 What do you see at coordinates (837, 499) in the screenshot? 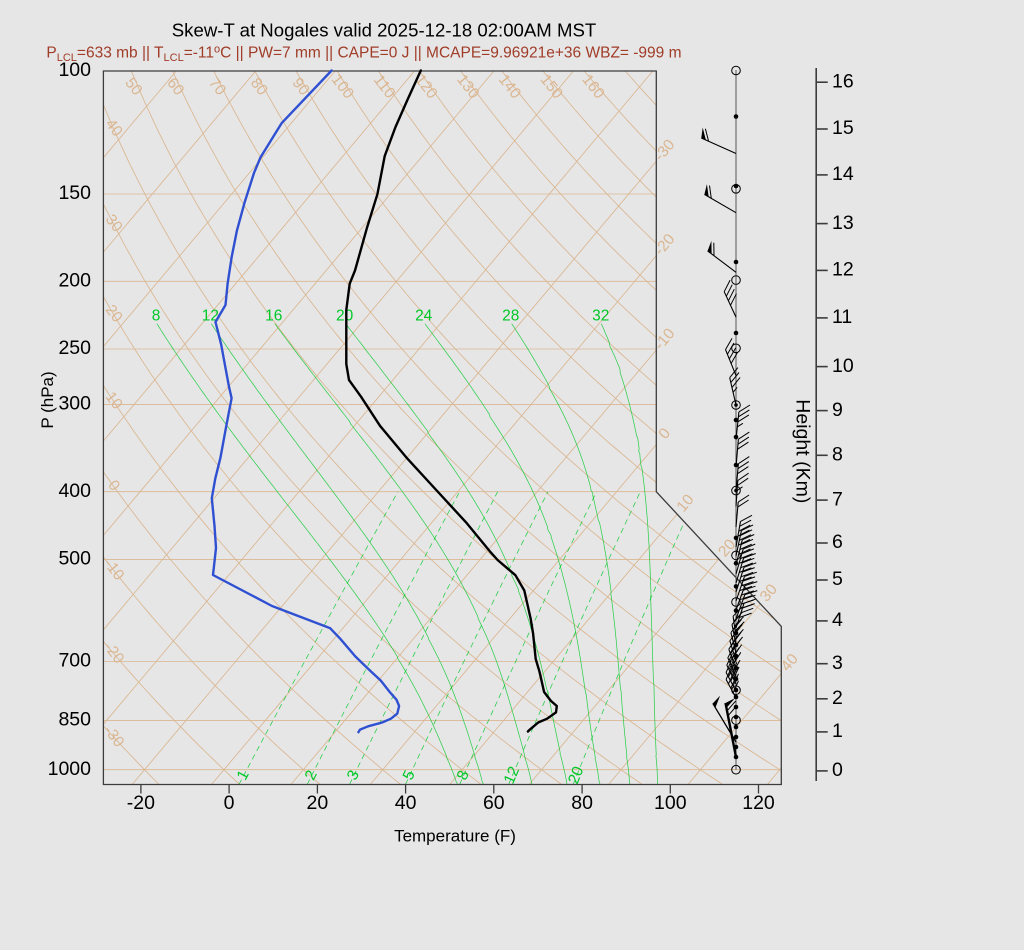
I see `svg-text: 7` at bounding box center [837, 499].